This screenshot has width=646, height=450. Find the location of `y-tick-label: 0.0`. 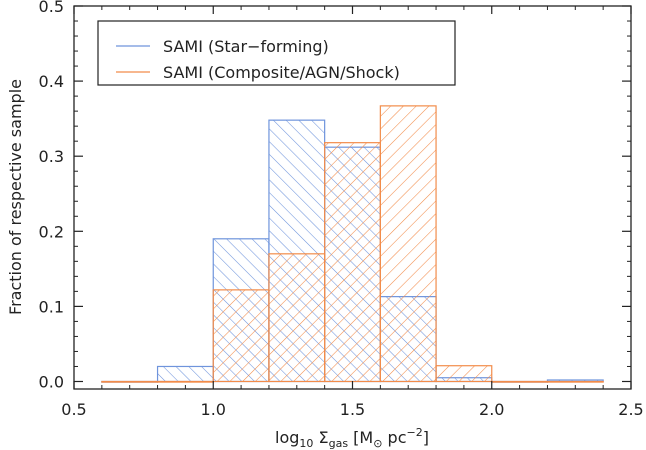

y-tick-label: 0.0 is located at coordinates (51, 381).